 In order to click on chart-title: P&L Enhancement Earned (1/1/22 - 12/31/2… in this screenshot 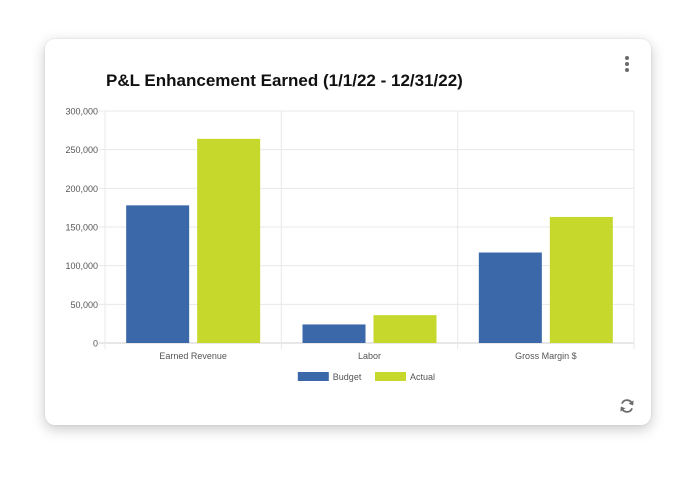, I will do `click(284, 80)`.